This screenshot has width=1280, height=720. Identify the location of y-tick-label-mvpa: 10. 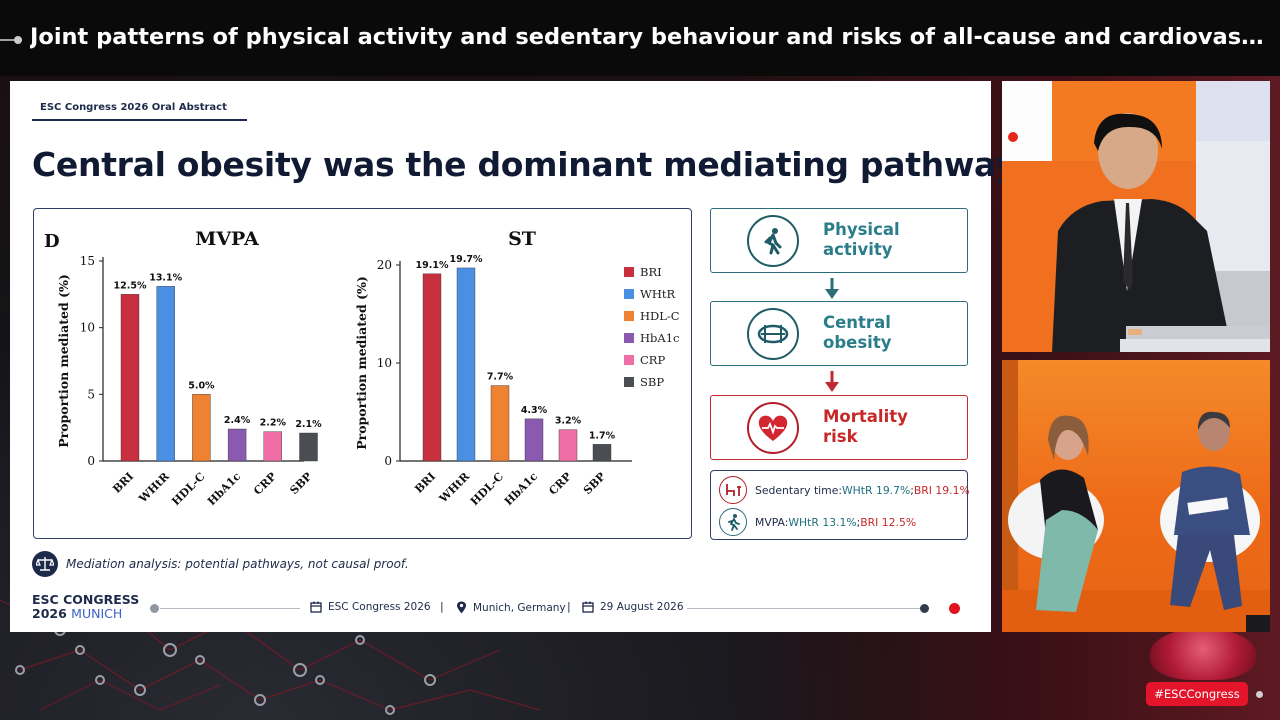
(87, 328).